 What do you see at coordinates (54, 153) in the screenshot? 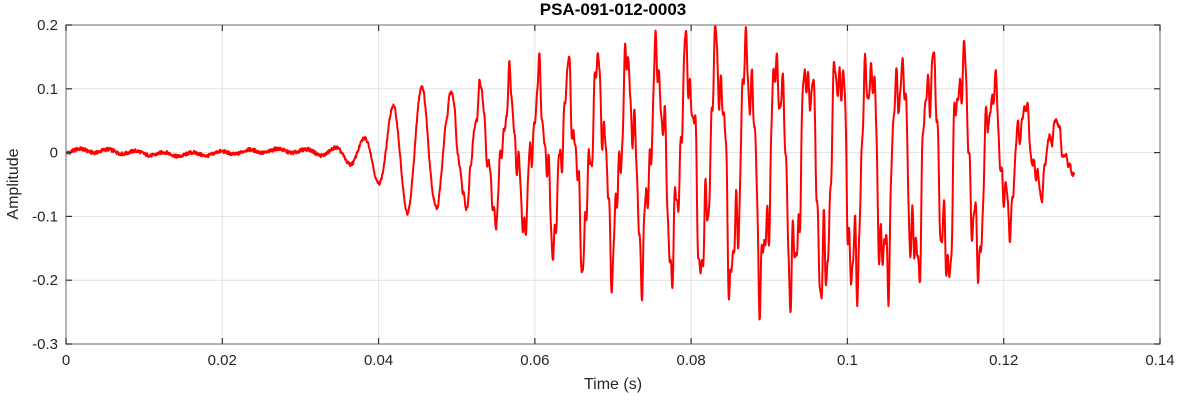
I see `y-tick-label: 0` at bounding box center [54, 153].